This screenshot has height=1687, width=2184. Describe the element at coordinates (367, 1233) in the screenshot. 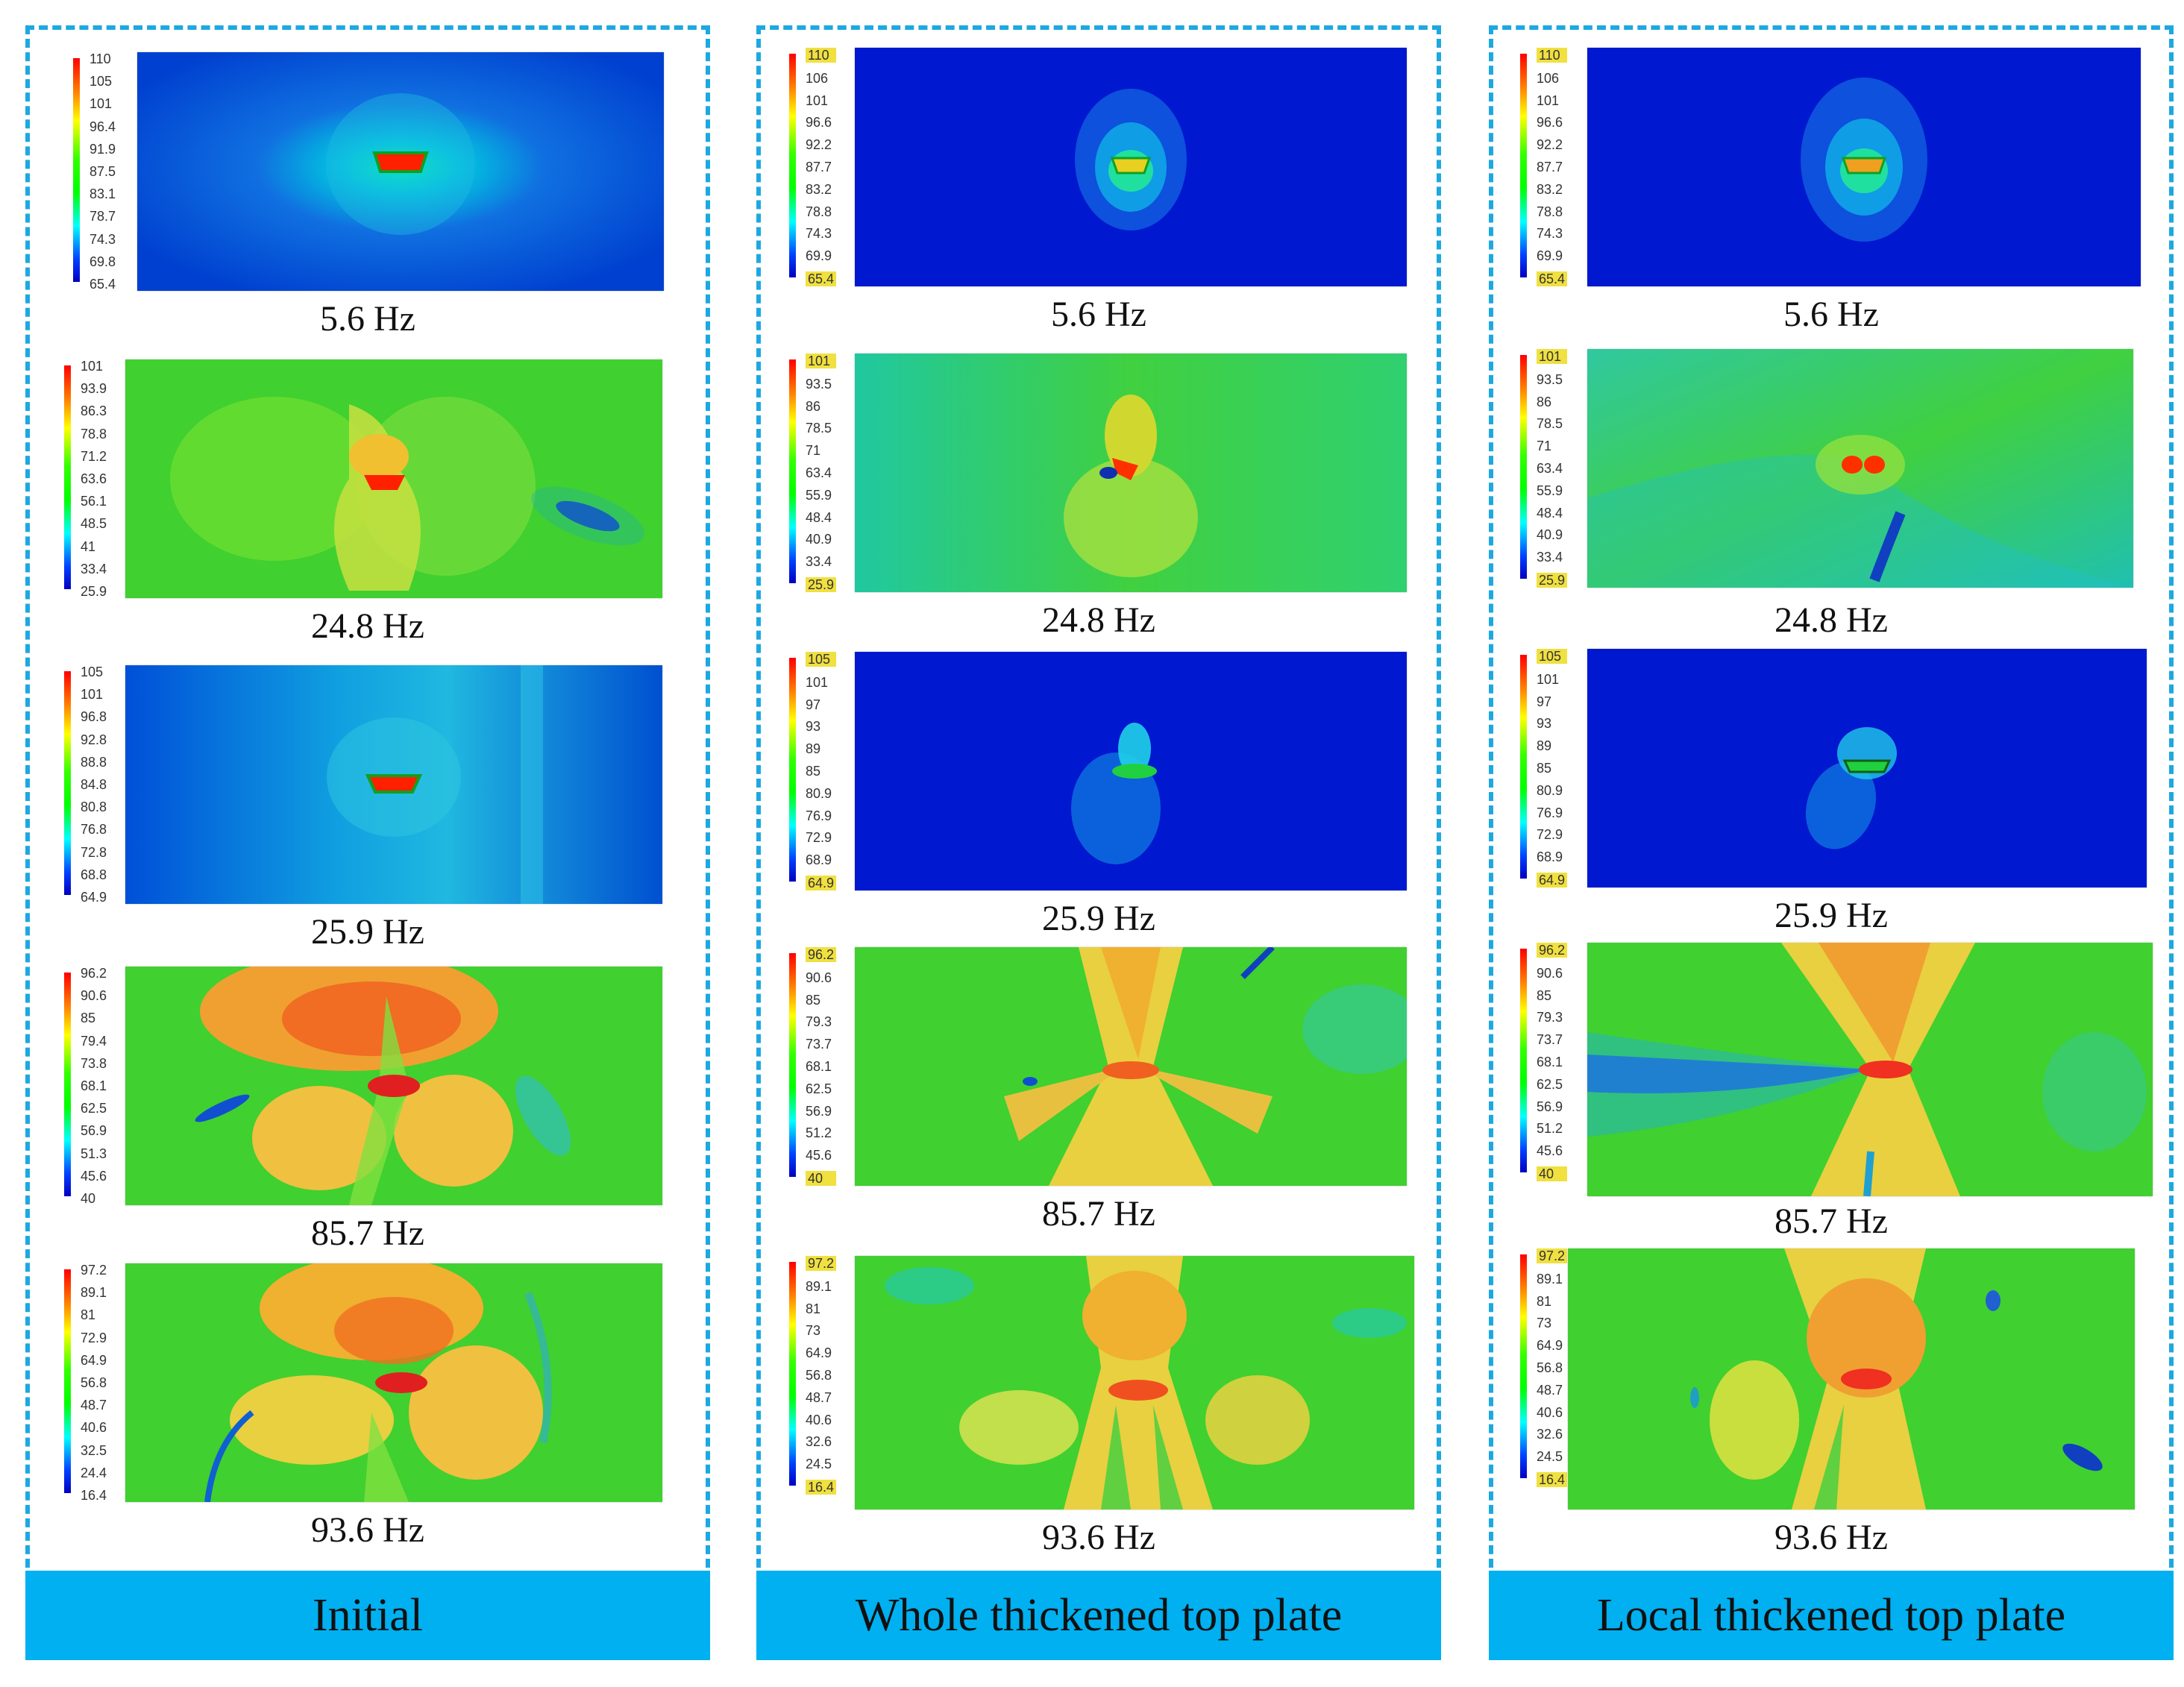

I see `frequency-label: 85.7 Hz` at that location.